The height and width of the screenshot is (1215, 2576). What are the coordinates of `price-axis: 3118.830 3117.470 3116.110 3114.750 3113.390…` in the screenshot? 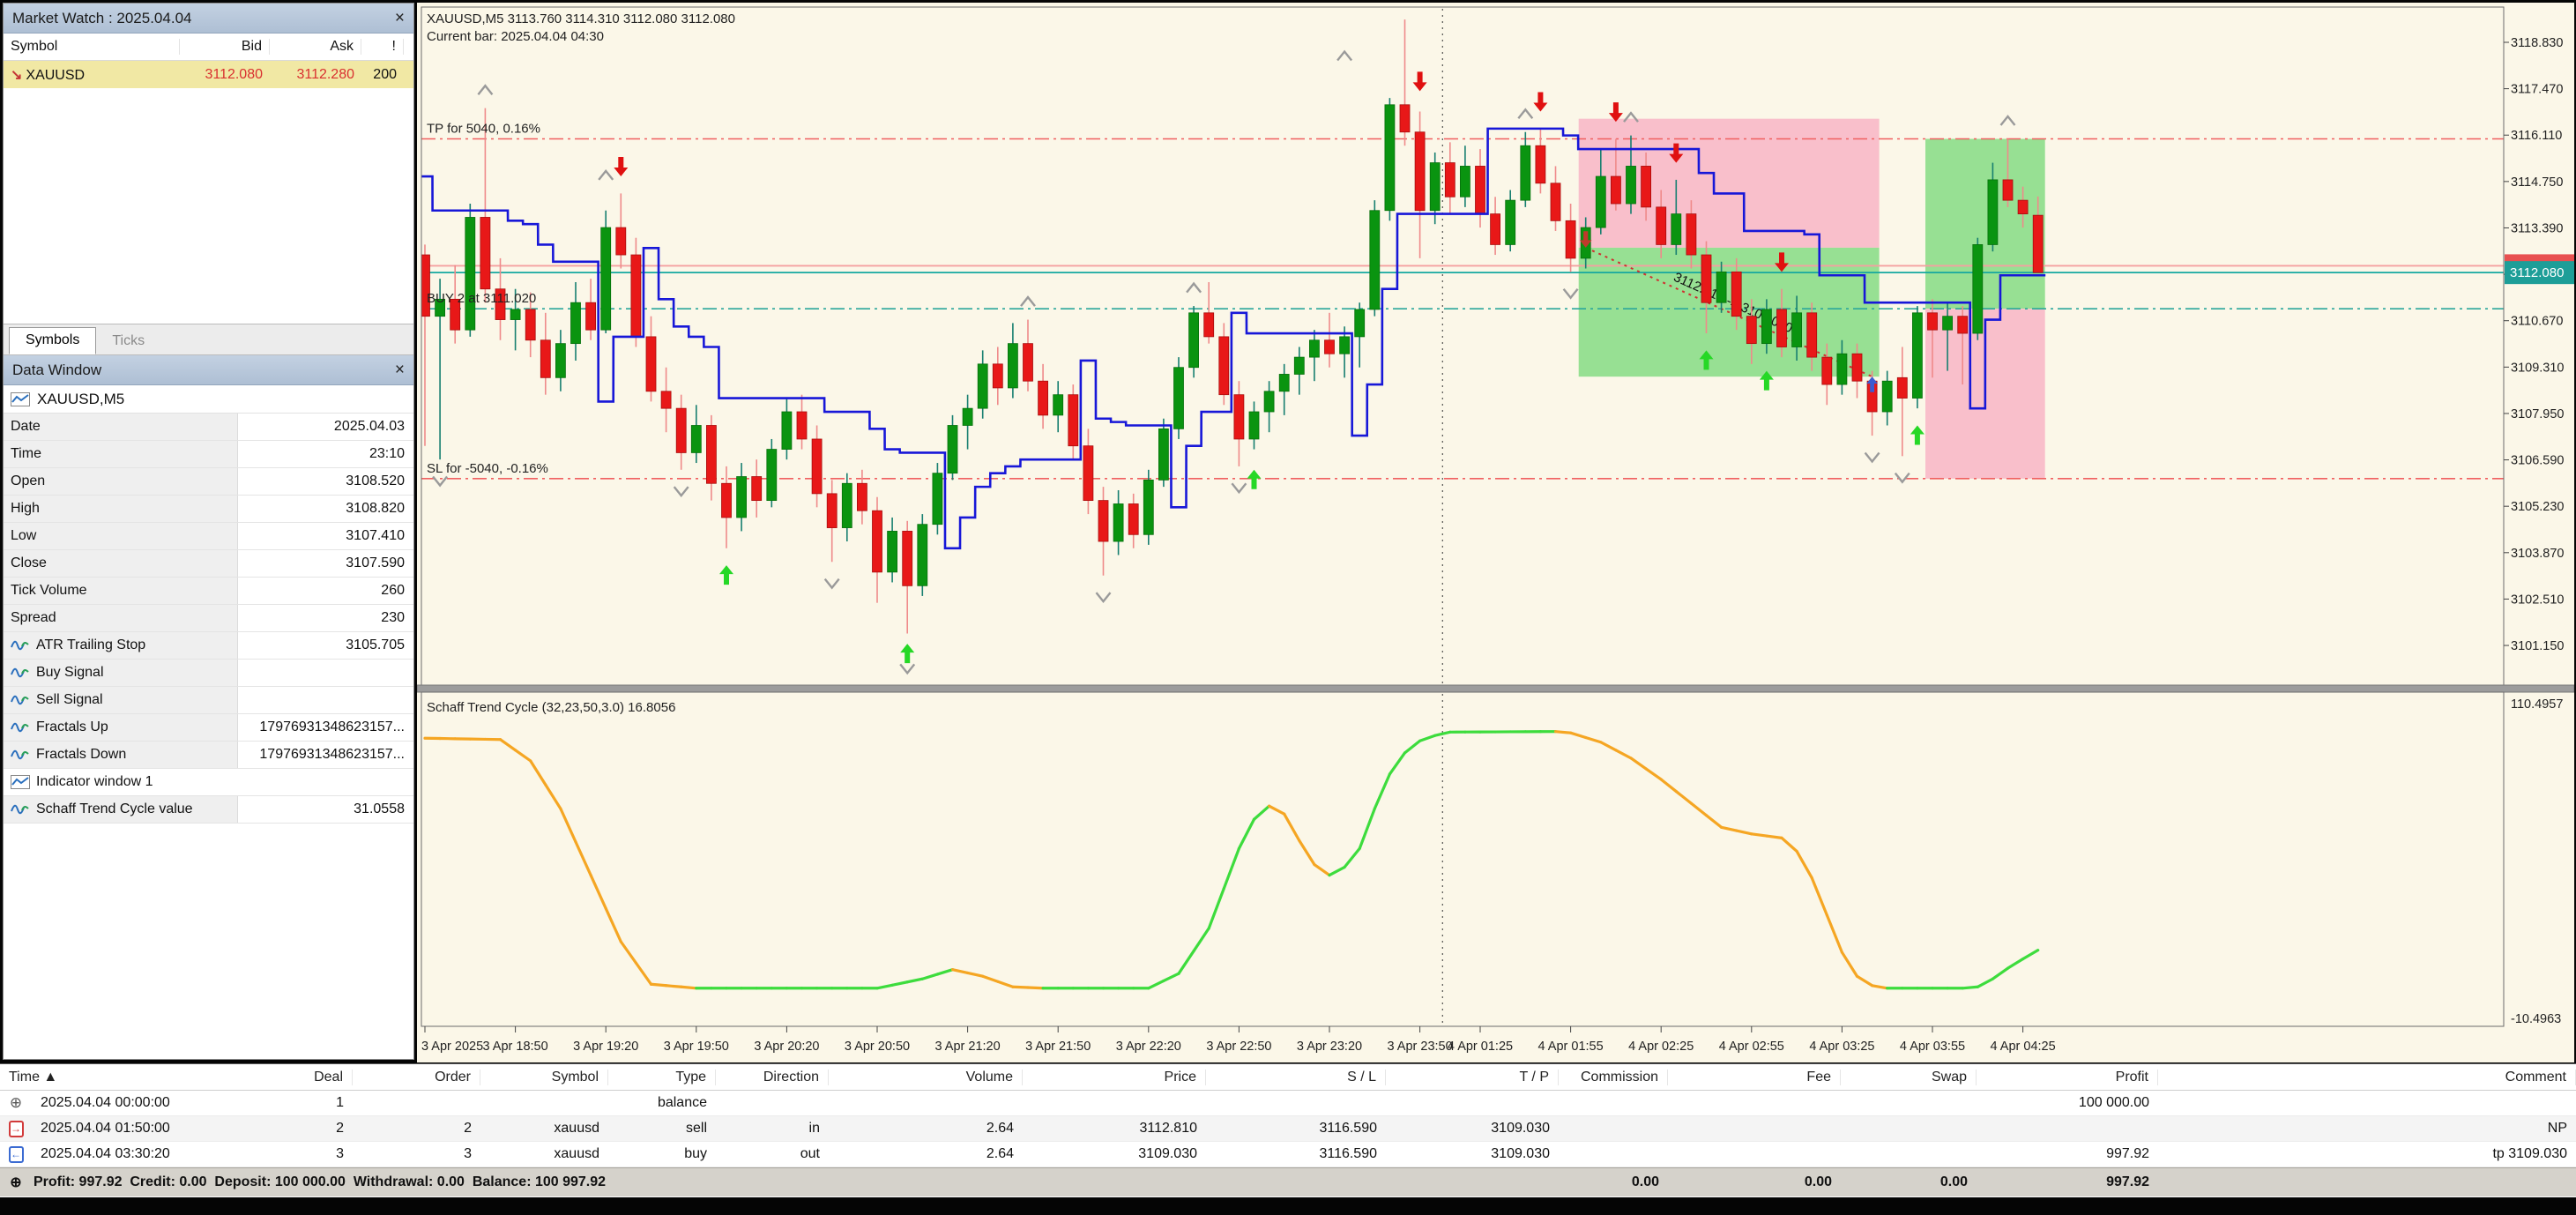 It's located at (2539, 531).